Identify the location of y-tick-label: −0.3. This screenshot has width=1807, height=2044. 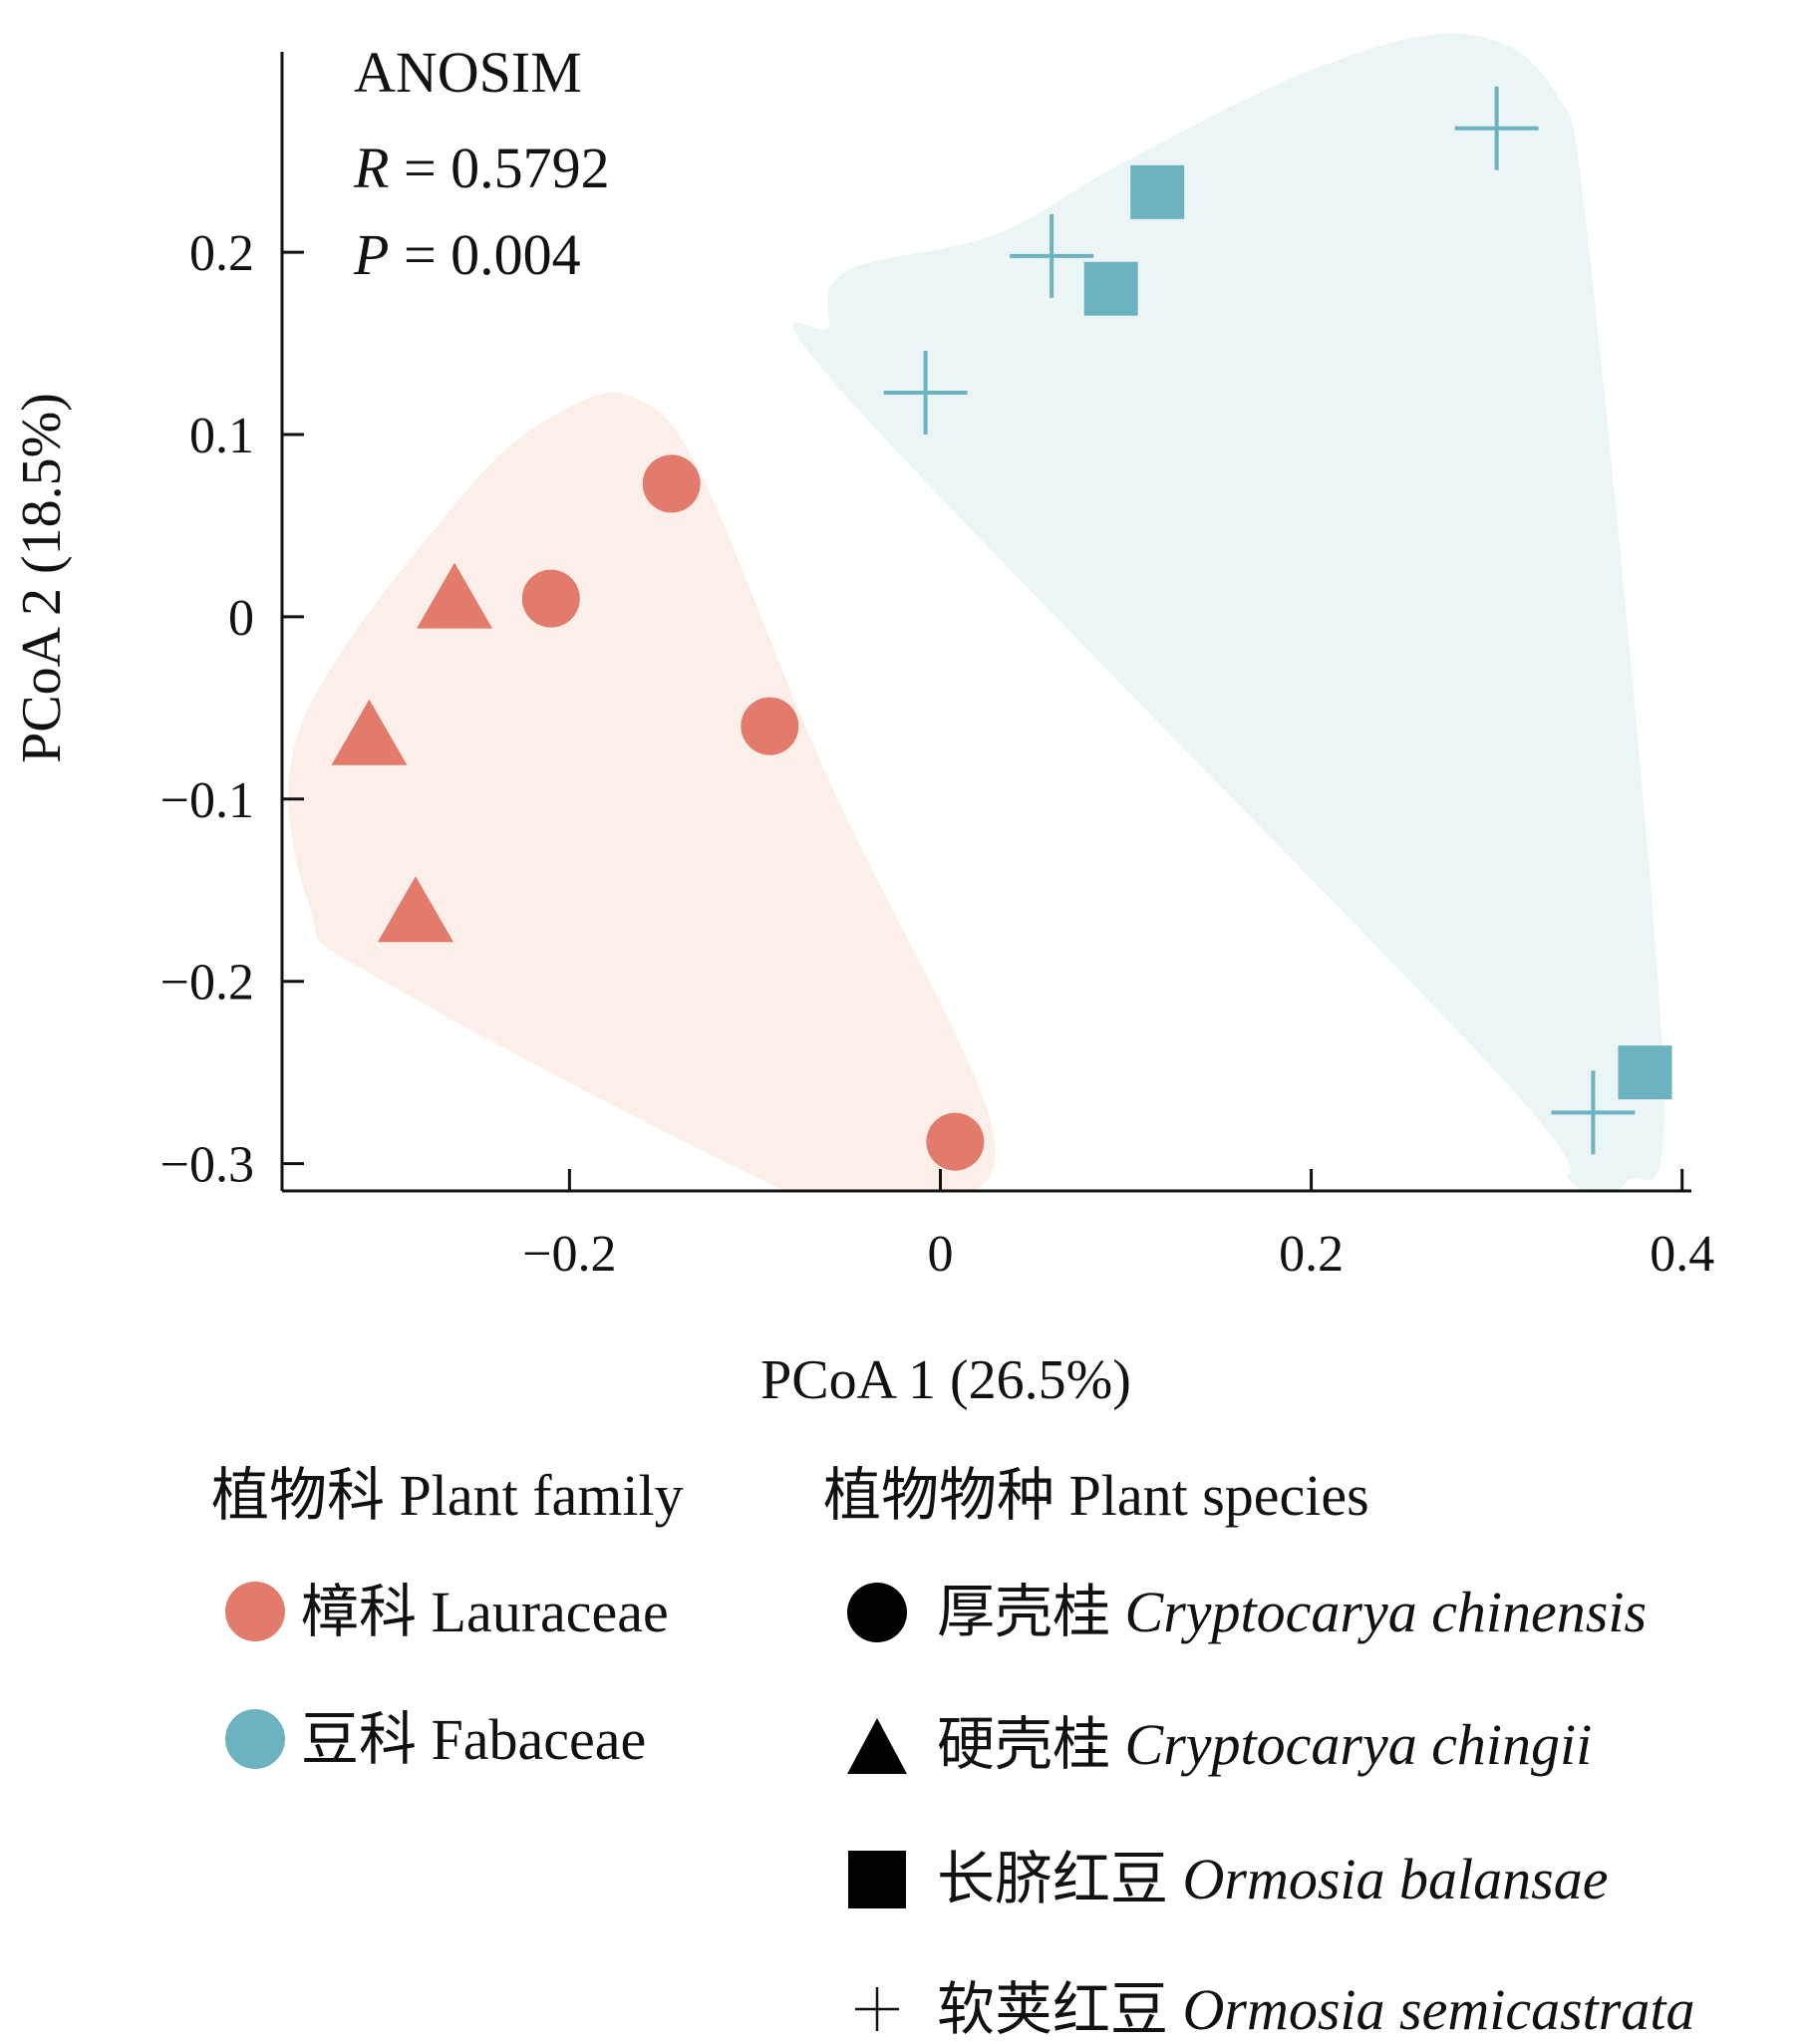
(207, 1165).